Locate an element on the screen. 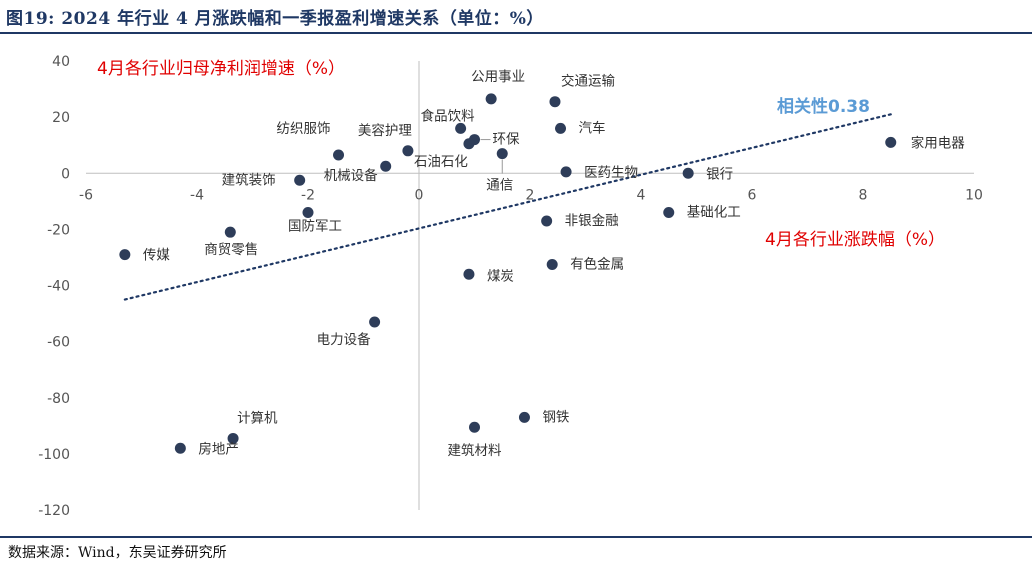 Image resolution: width=1032 pixels, height=568 pixels. x-tick-label: 8 is located at coordinates (863, 195).